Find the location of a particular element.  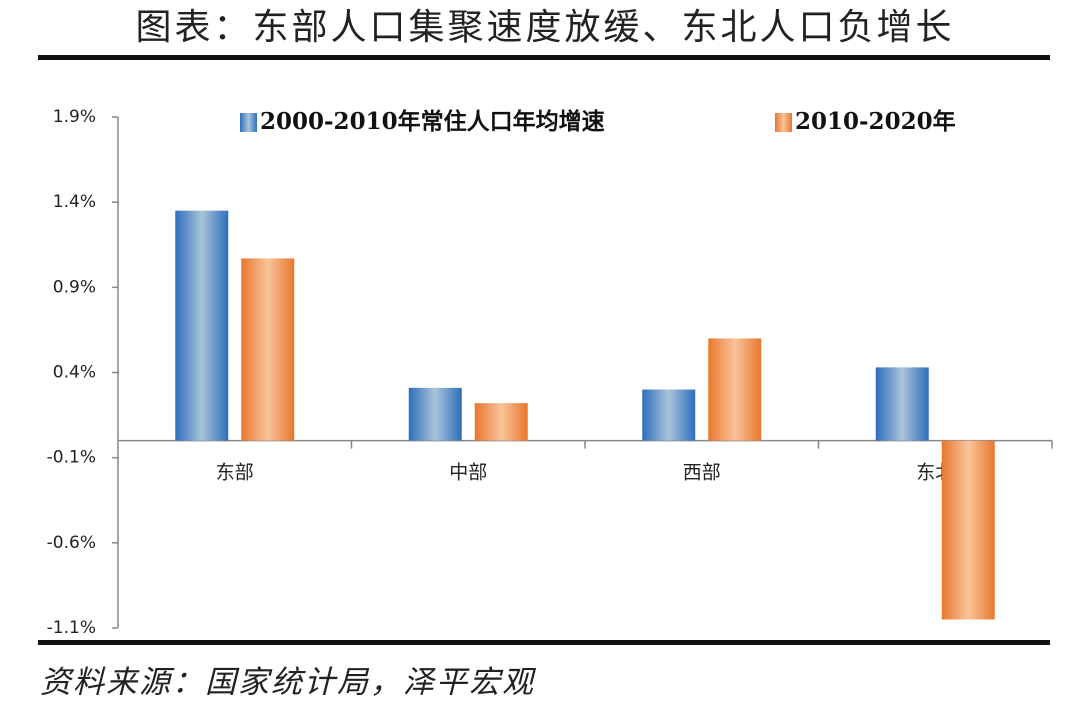

y-tick-label: 0.9% is located at coordinates (74, 287).